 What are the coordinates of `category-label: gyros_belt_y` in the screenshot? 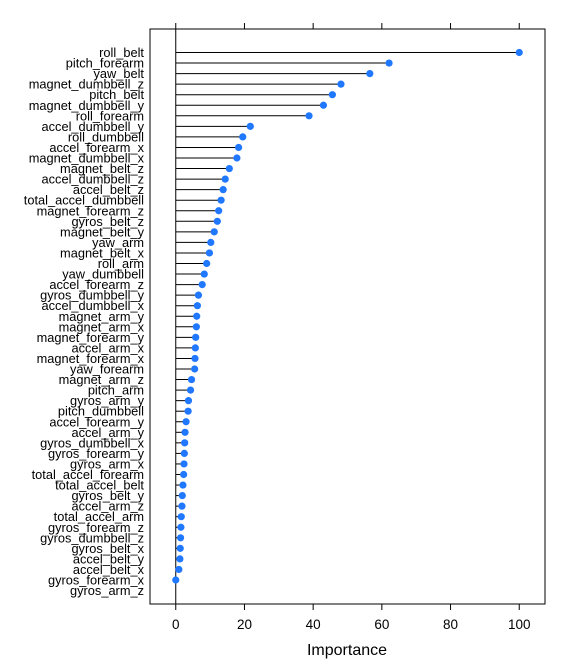 It's located at (107, 495).